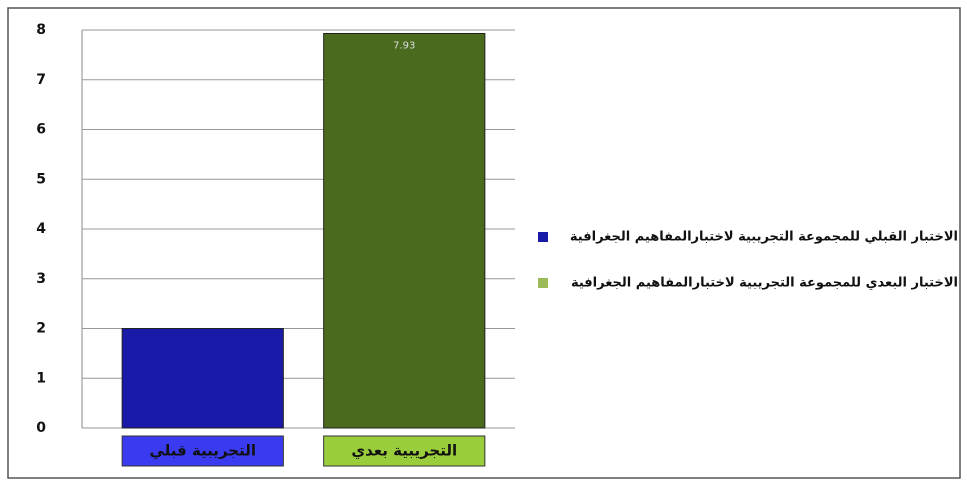  What do you see at coordinates (404, 45) in the screenshot?
I see `data-label: 7.93` at bounding box center [404, 45].